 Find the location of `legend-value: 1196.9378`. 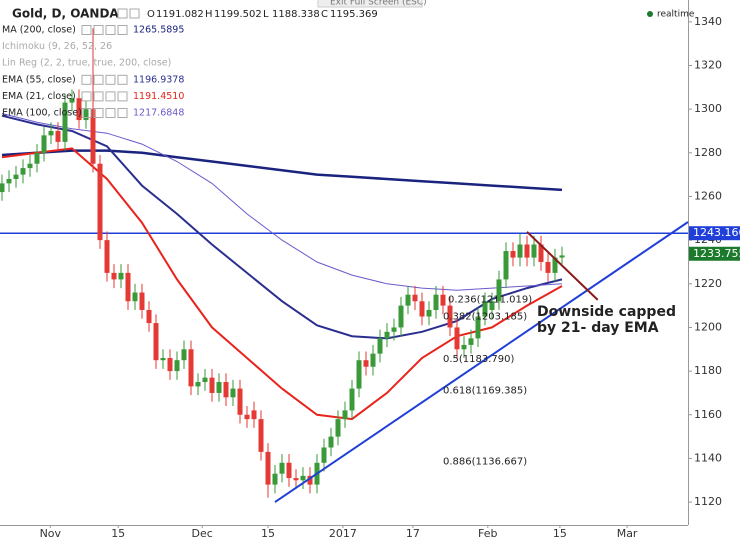

legend-value: 1196.9378 is located at coordinates (158, 79).